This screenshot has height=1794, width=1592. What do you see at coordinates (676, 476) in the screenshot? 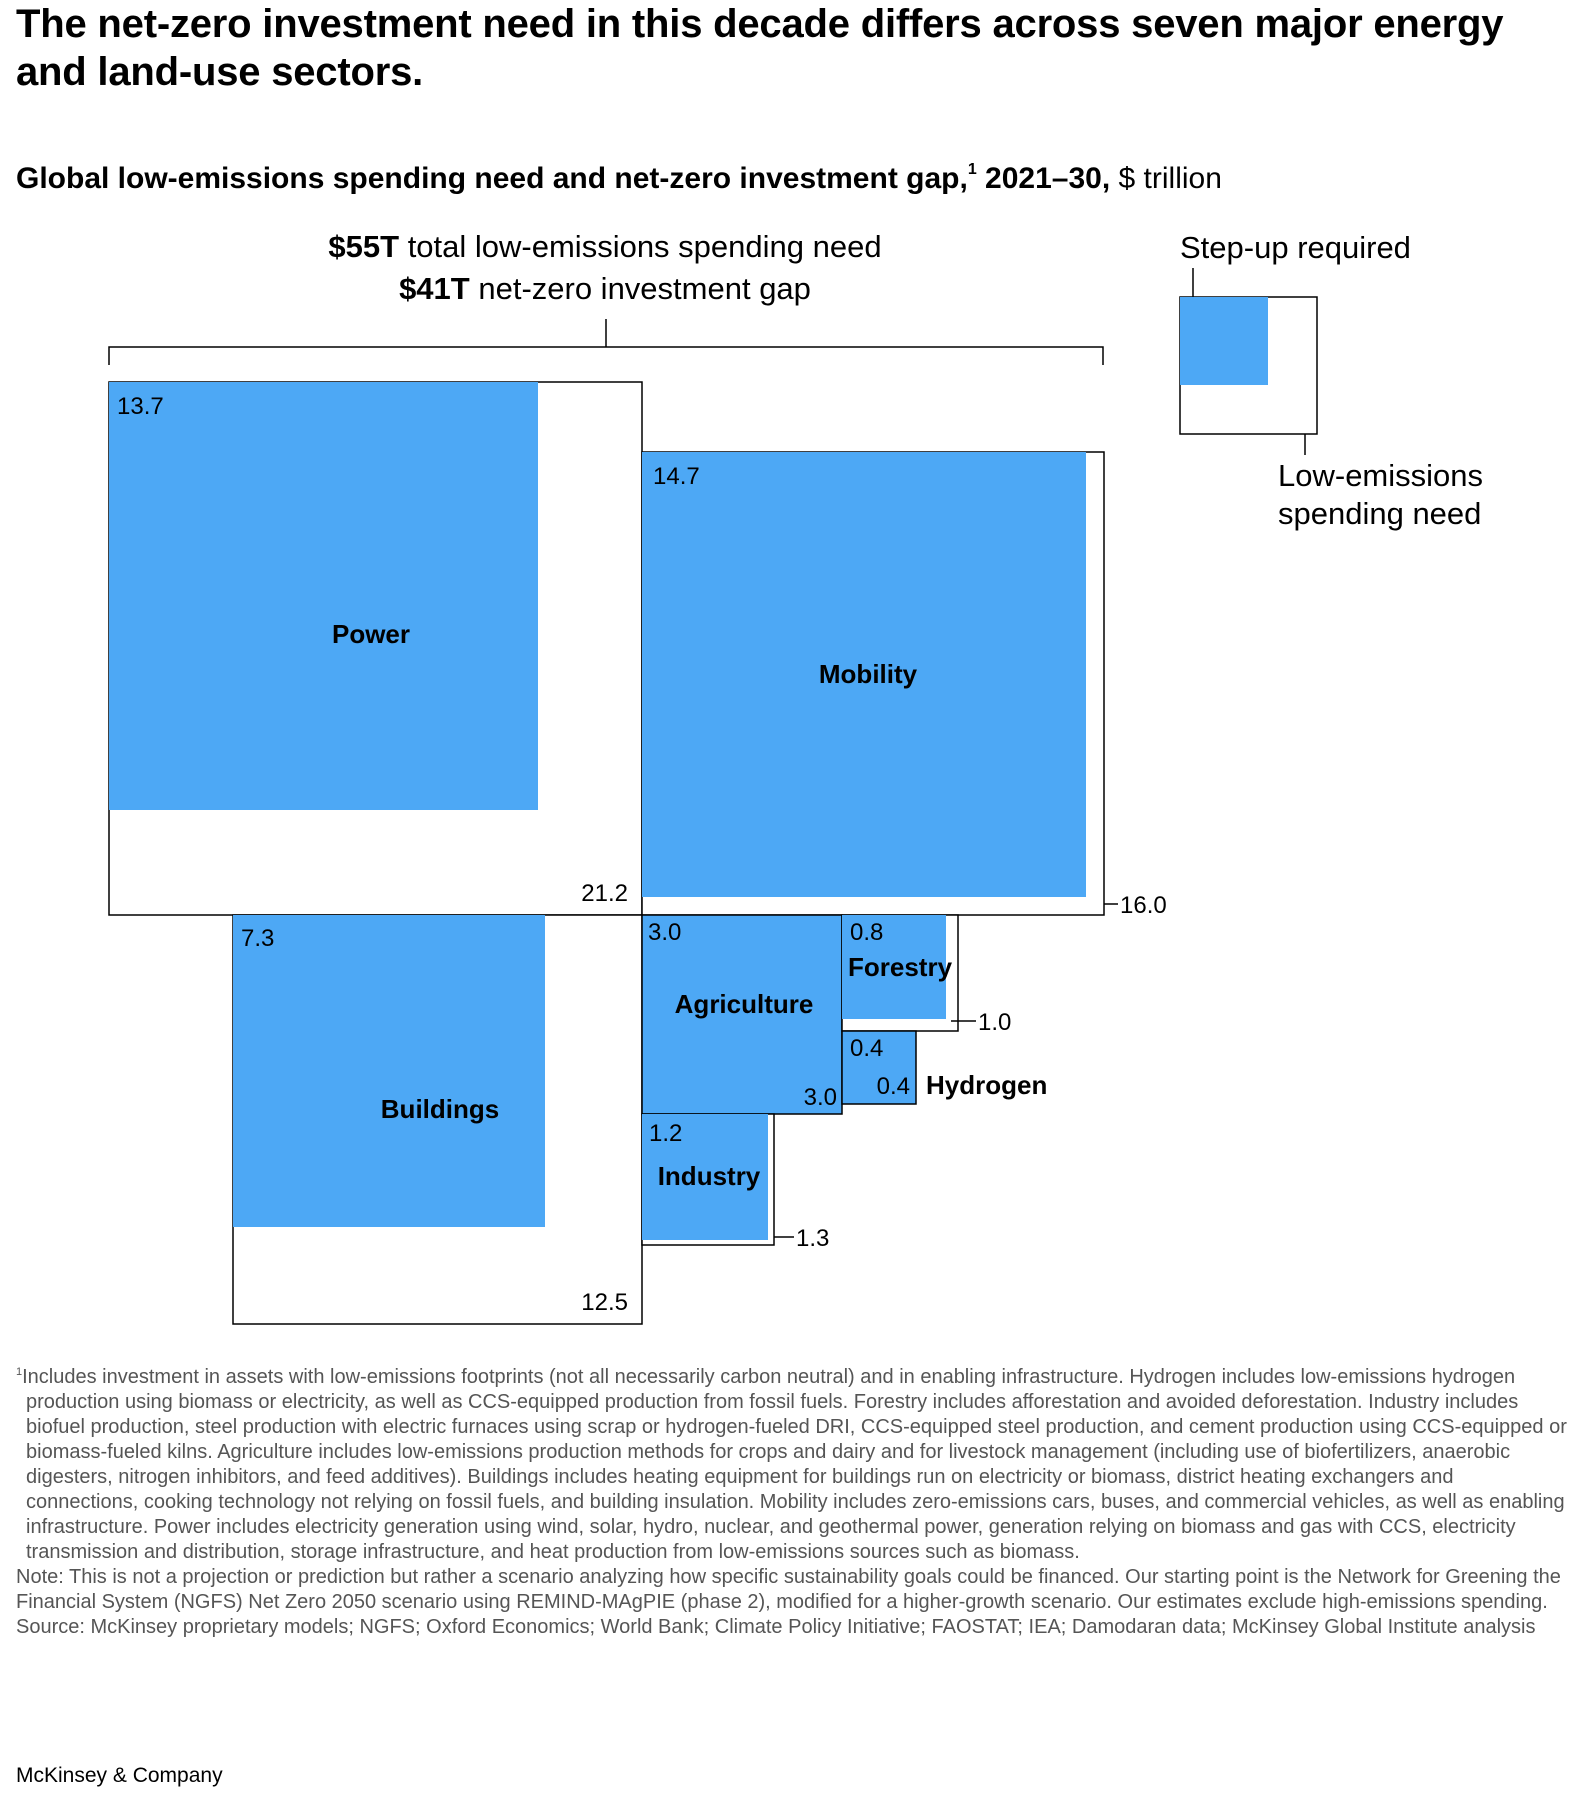
I see `mobility-stepup-value: 14.7` at bounding box center [676, 476].